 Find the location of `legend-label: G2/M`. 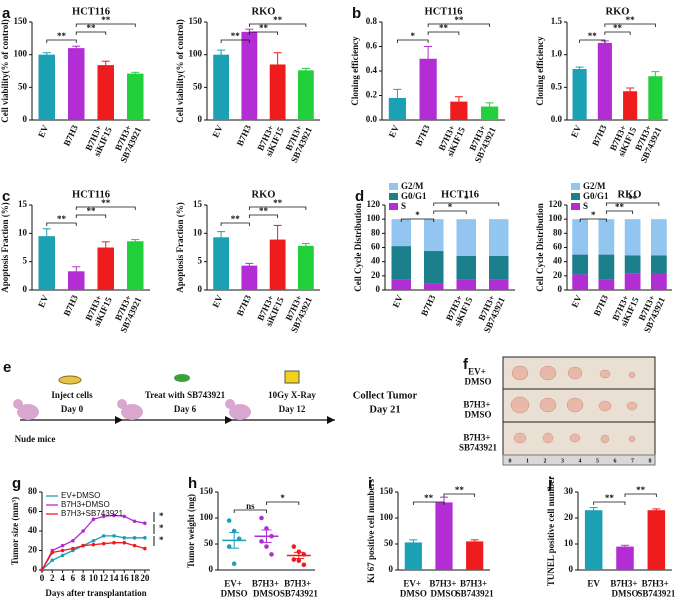

legend-label: G2/M is located at coordinates (412, 186).